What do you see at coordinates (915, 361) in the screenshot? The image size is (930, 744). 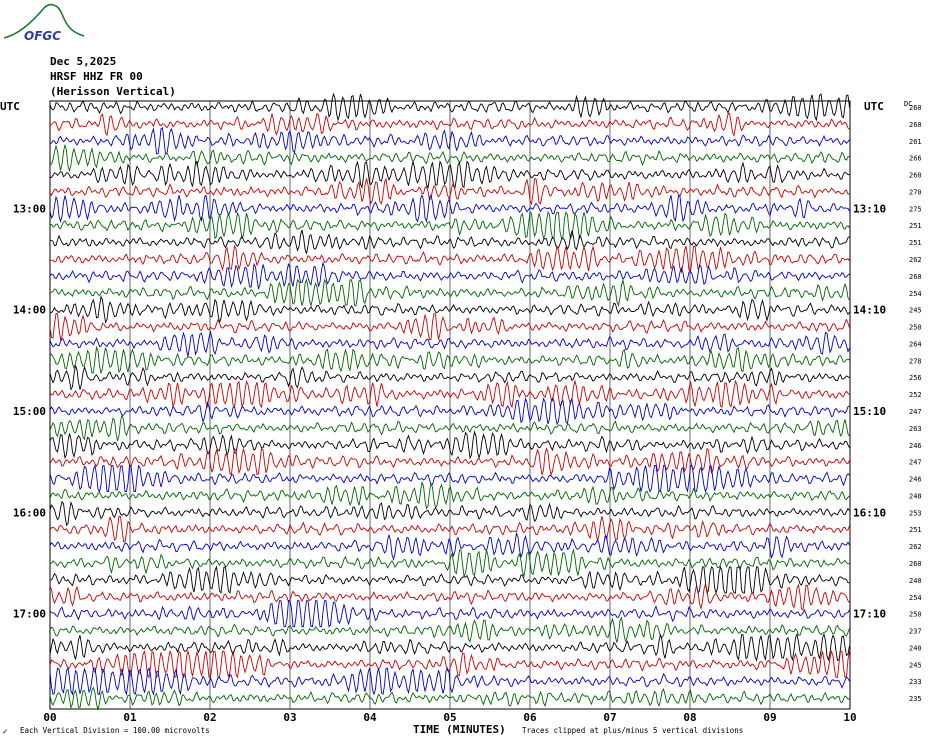 I see `dc-offset-label: 278` at bounding box center [915, 361].